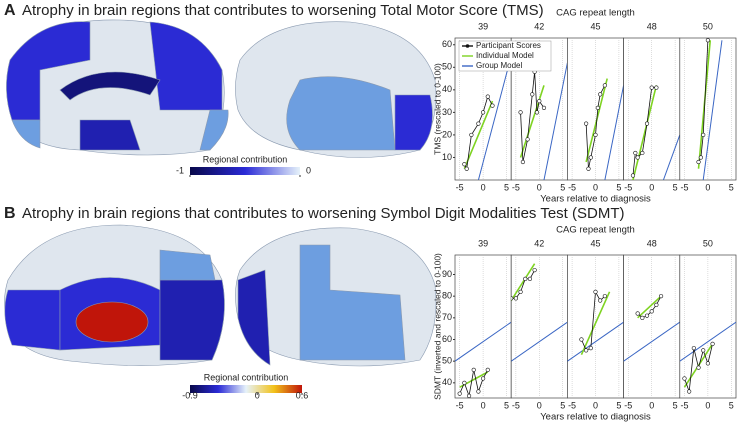 The height and width of the screenshot is (426, 738). I want to click on panel-label: B, so click(10, 213).